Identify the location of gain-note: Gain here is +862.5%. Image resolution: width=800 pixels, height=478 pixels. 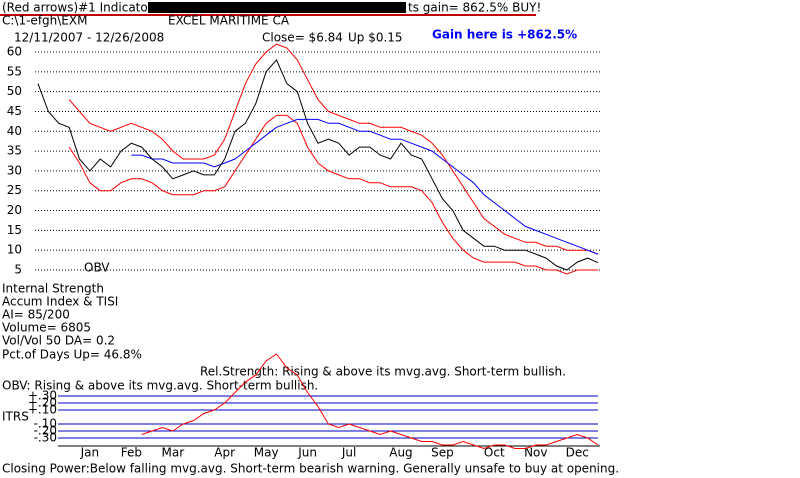
(504, 35).